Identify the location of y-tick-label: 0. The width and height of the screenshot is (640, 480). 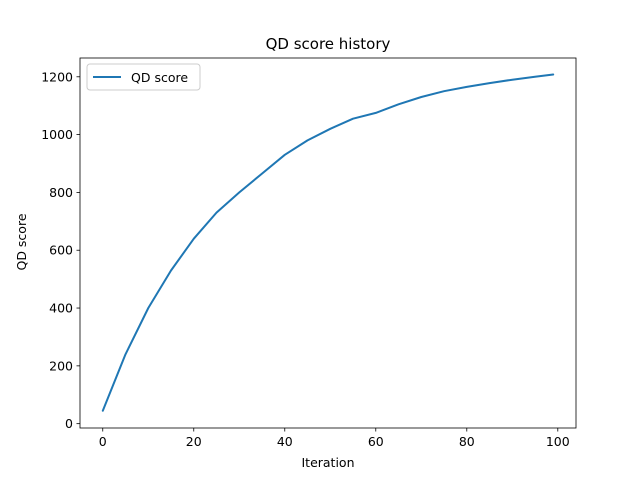
(69, 423).